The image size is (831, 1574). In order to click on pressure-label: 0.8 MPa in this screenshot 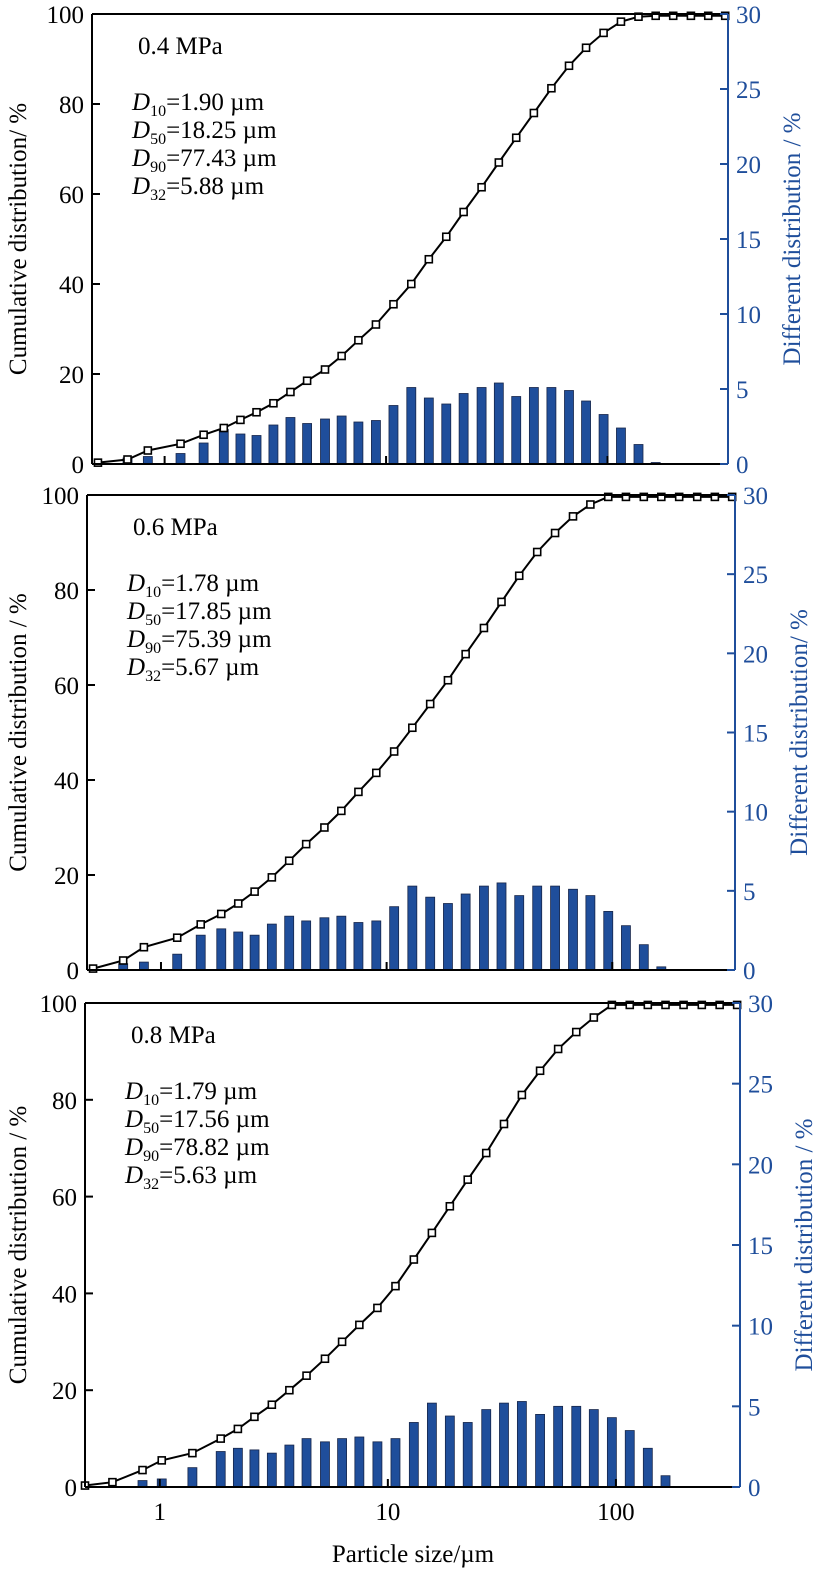, I will do `click(173, 1035)`.